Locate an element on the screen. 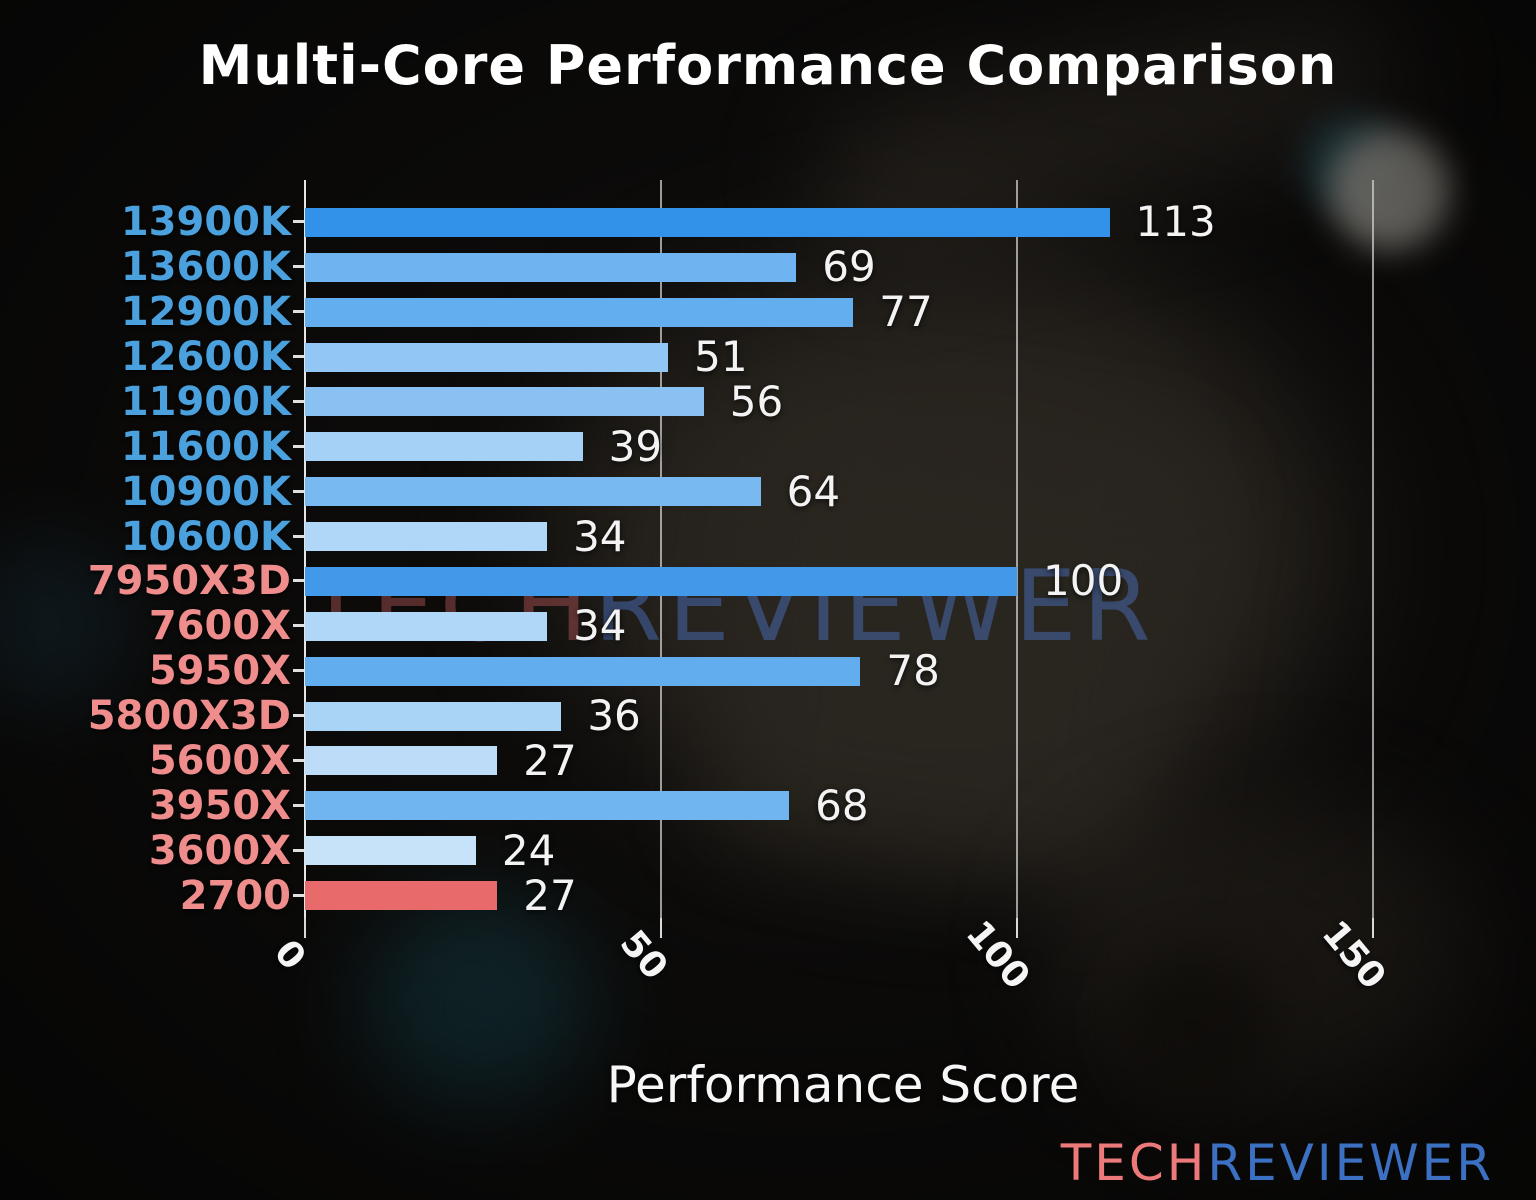 The width and height of the screenshot is (1536, 1200). y-tick-mark-3600X is located at coordinates (298, 850).